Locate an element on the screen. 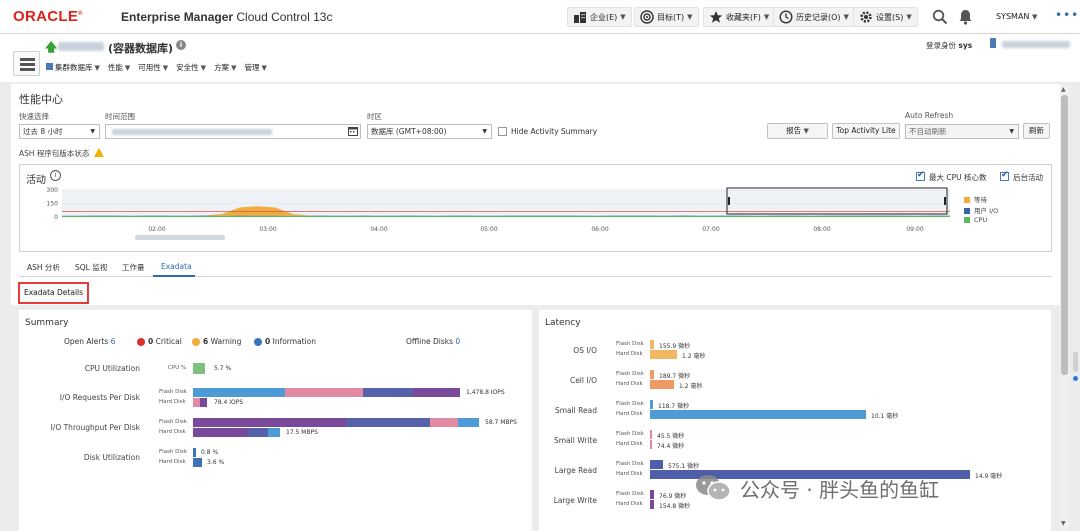 This screenshot has height=531, width=1080. menu-security: 安全性 ▼ is located at coordinates (191, 67).